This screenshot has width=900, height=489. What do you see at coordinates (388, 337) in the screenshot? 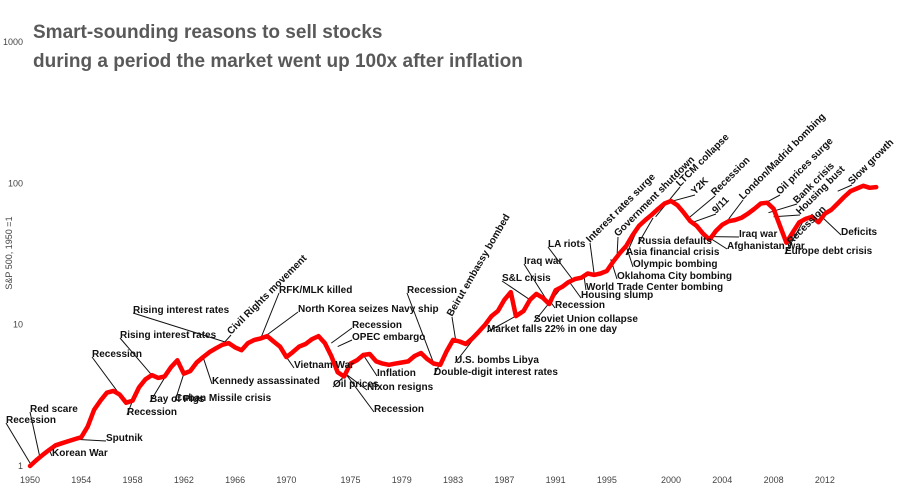
I see `annotation-label: OPEC embargo` at bounding box center [388, 337].